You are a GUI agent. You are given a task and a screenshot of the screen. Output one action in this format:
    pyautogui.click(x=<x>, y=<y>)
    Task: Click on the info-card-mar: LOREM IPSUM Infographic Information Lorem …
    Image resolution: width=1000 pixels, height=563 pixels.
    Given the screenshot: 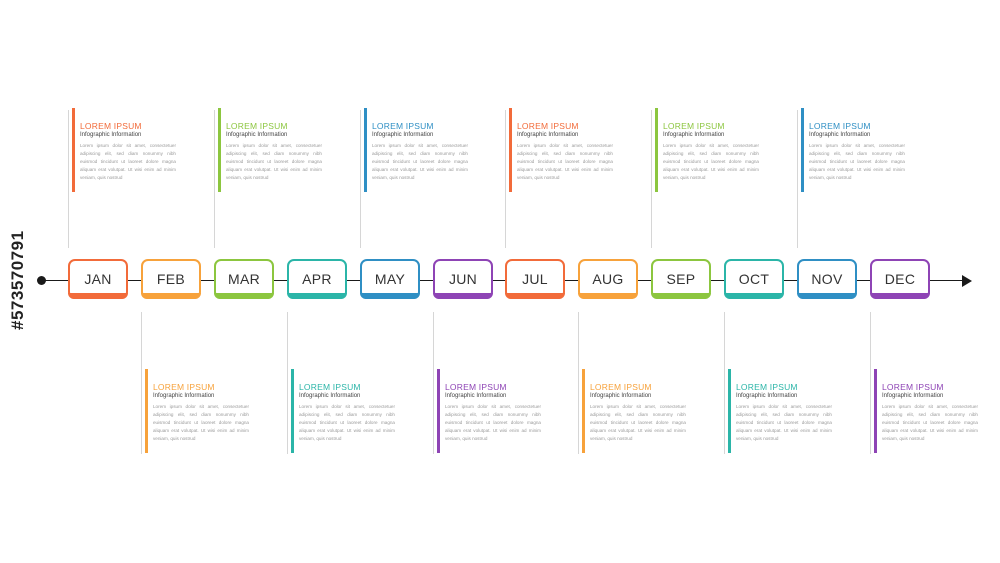 What is the action you would take?
    pyautogui.click(x=270, y=151)
    